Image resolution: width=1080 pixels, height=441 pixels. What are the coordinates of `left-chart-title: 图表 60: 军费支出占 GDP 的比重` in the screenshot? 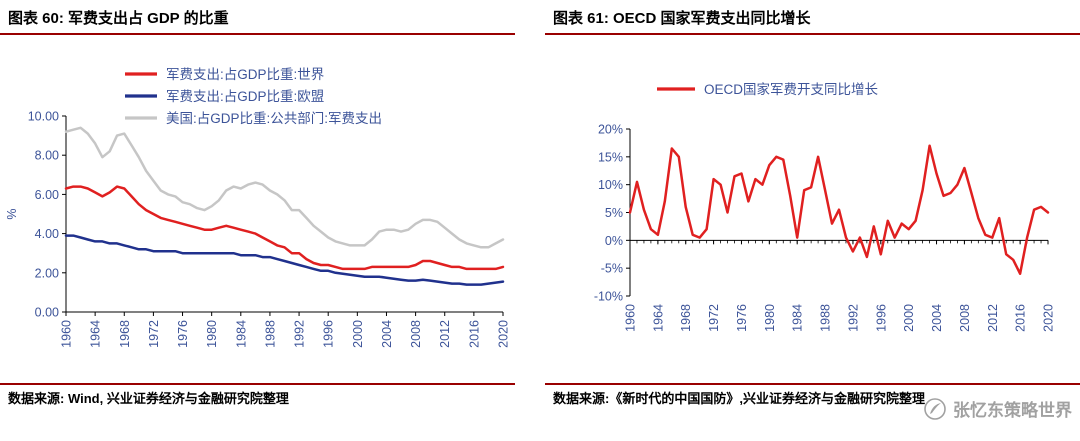 It's located at (118, 18).